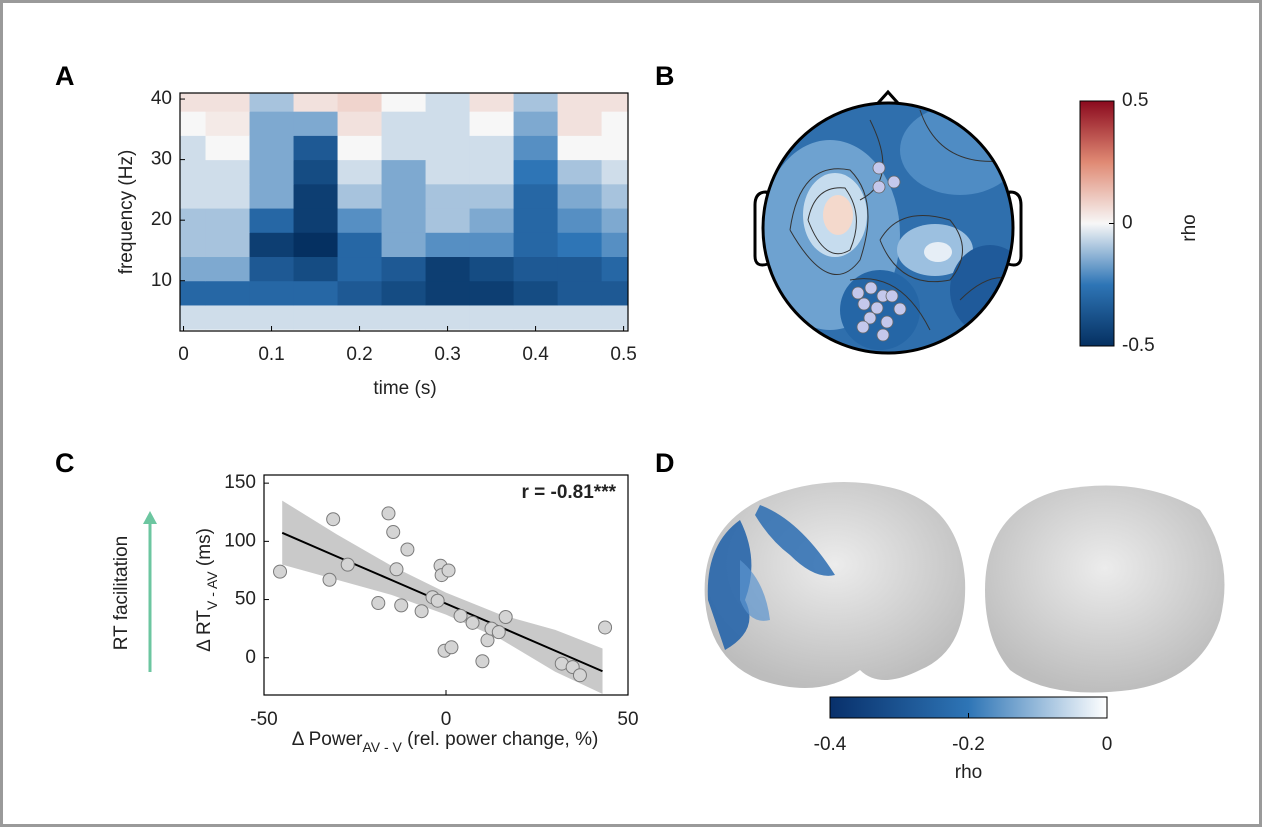 Image resolution: width=1262 pixels, height=827 pixels. What do you see at coordinates (665, 76) in the screenshot?
I see `panel-label: B` at bounding box center [665, 76].